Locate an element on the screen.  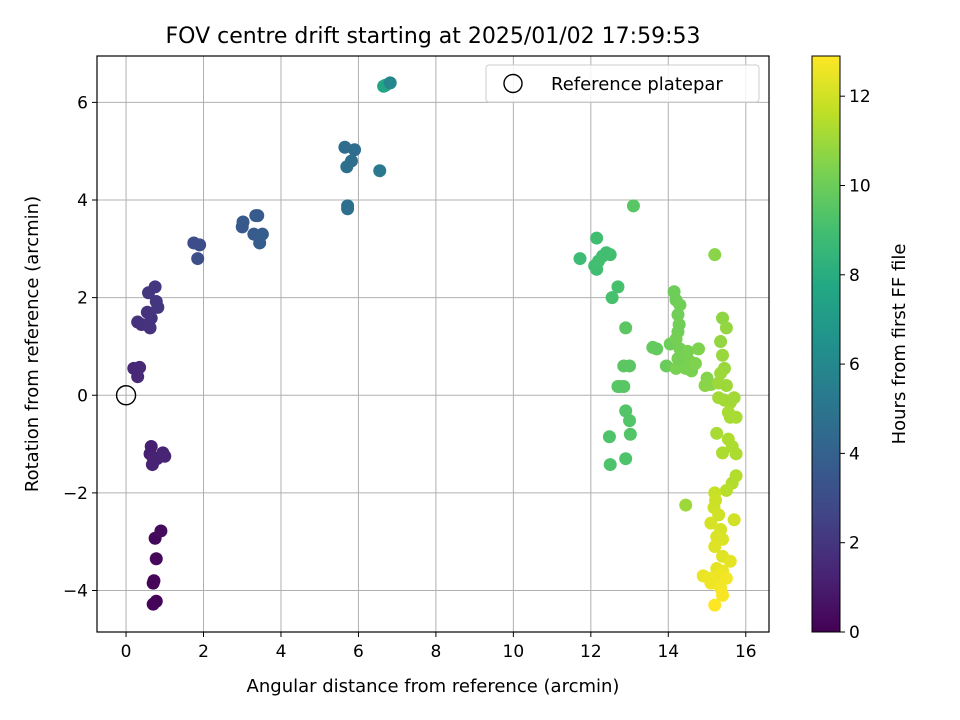
x-tick-label: 6 is located at coordinates (358, 652).